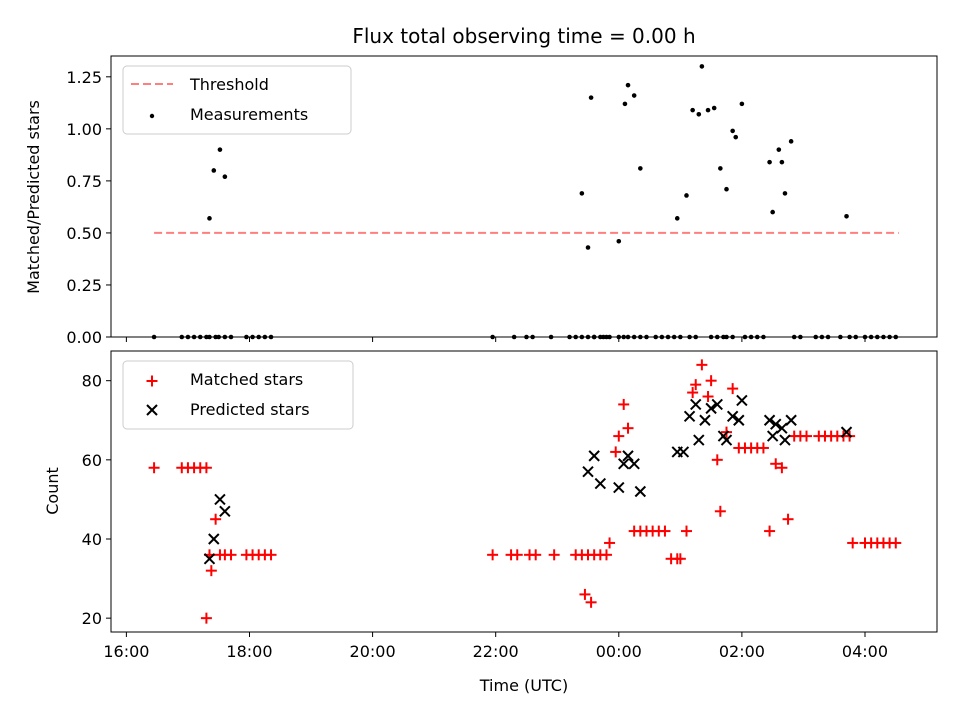 The height and width of the screenshot is (720, 960). Describe the element at coordinates (84, 181) in the screenshot. I see `top-y-tick-label: 0.75` at that location.